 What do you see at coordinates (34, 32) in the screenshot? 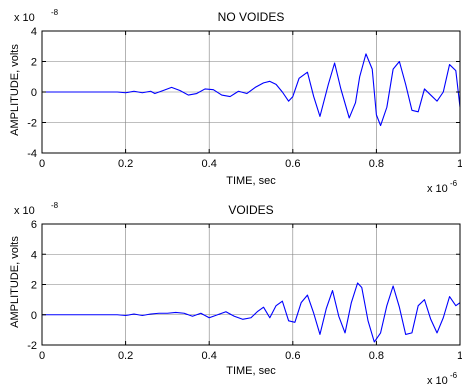
I see `subplot-top-y-tick-label: 4` at bounding box center [34, 32].